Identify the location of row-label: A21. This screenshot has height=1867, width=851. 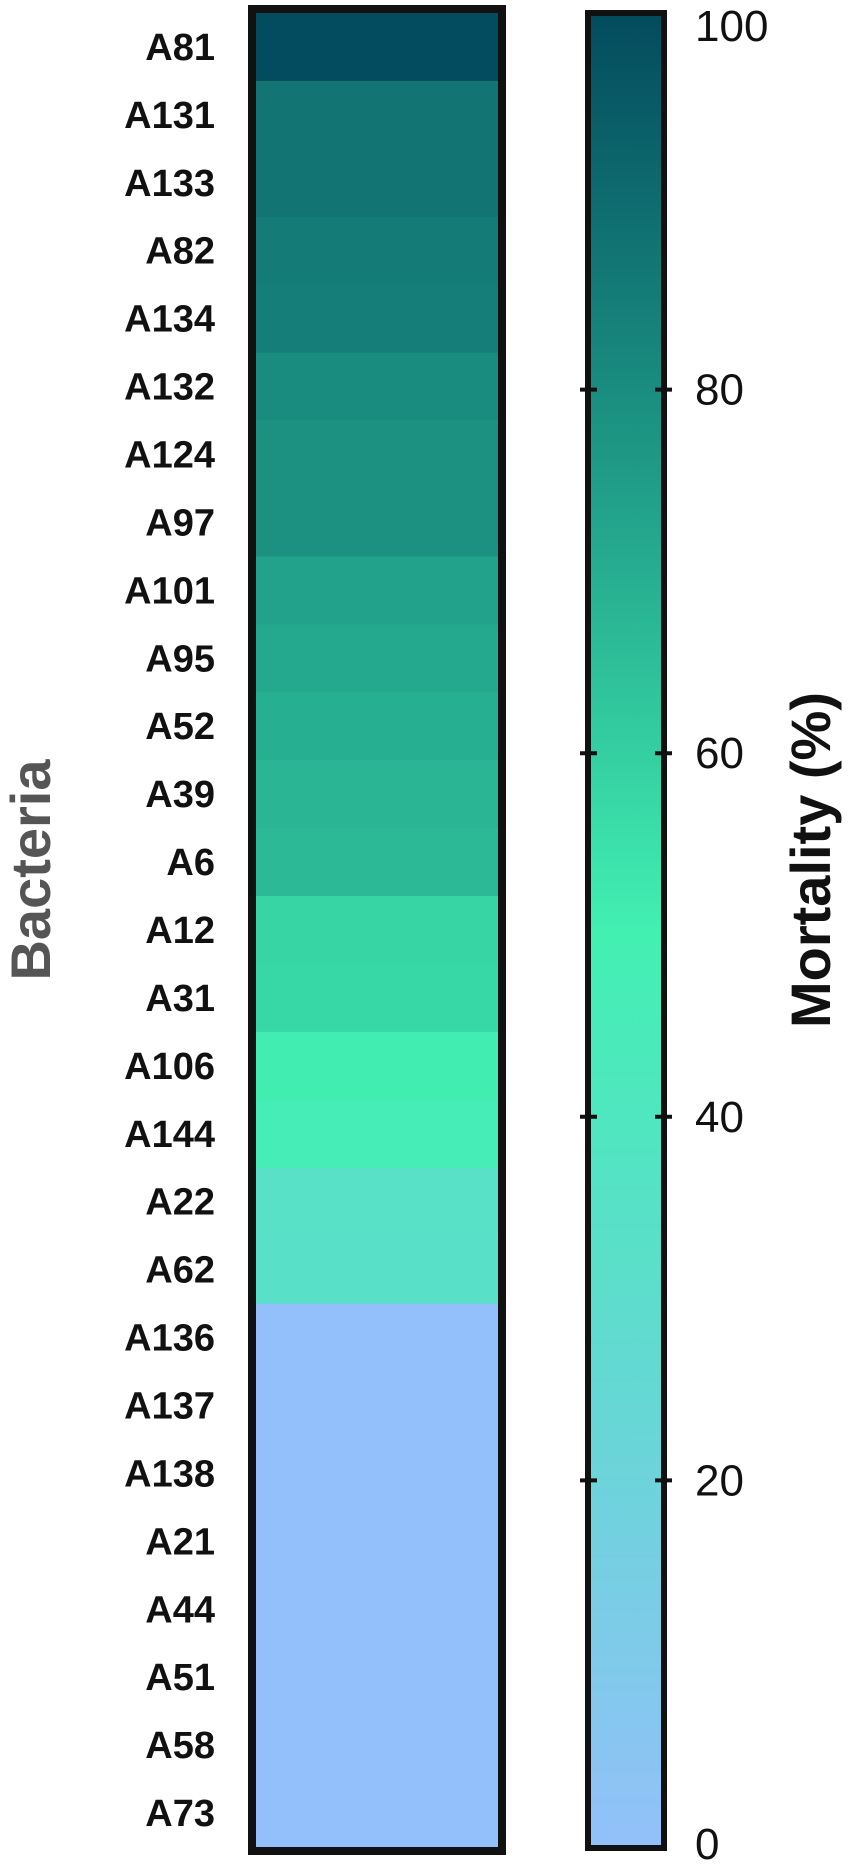
(180, 1542).